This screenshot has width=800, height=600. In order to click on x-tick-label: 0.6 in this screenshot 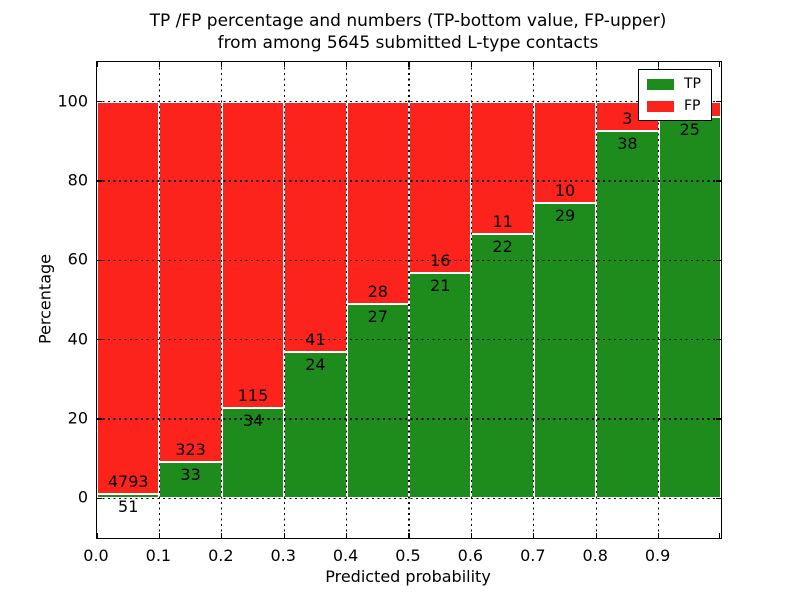, I will do `click(470, 555)`.